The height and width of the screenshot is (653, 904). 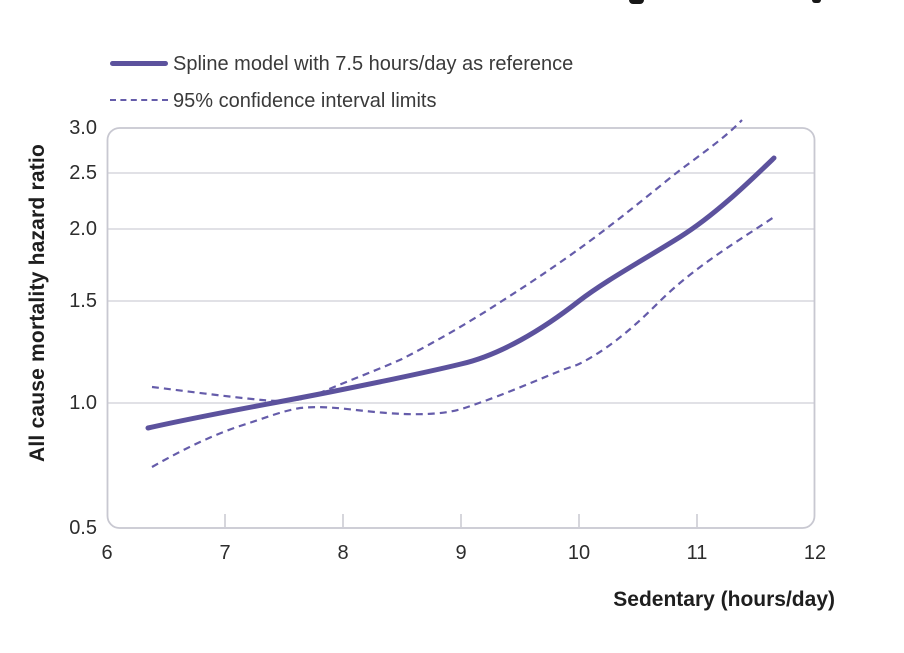 What do you see at coordinates (107, 553) in the screenshot?
I see `x-tick-label: 6` at bounding box center [107, 553].